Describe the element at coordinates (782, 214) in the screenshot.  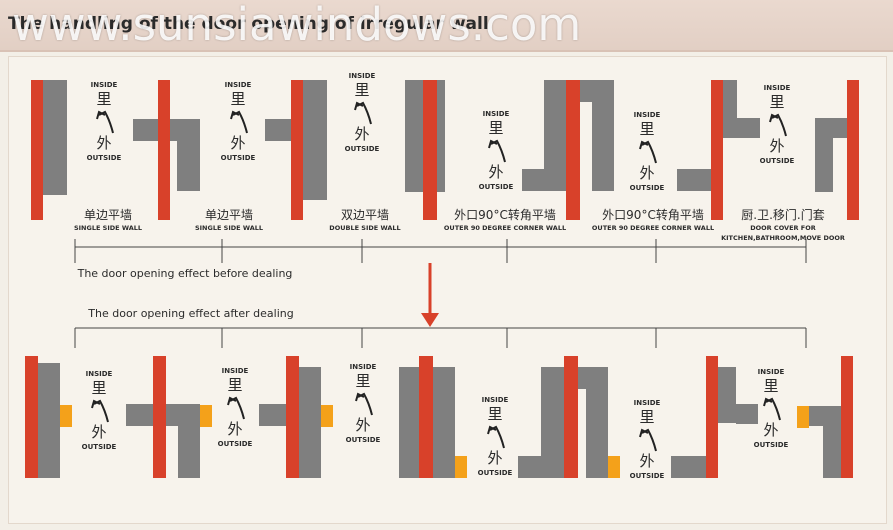
I see `wall-type-cn-label: 厨.卫.移门.门套` at that location.